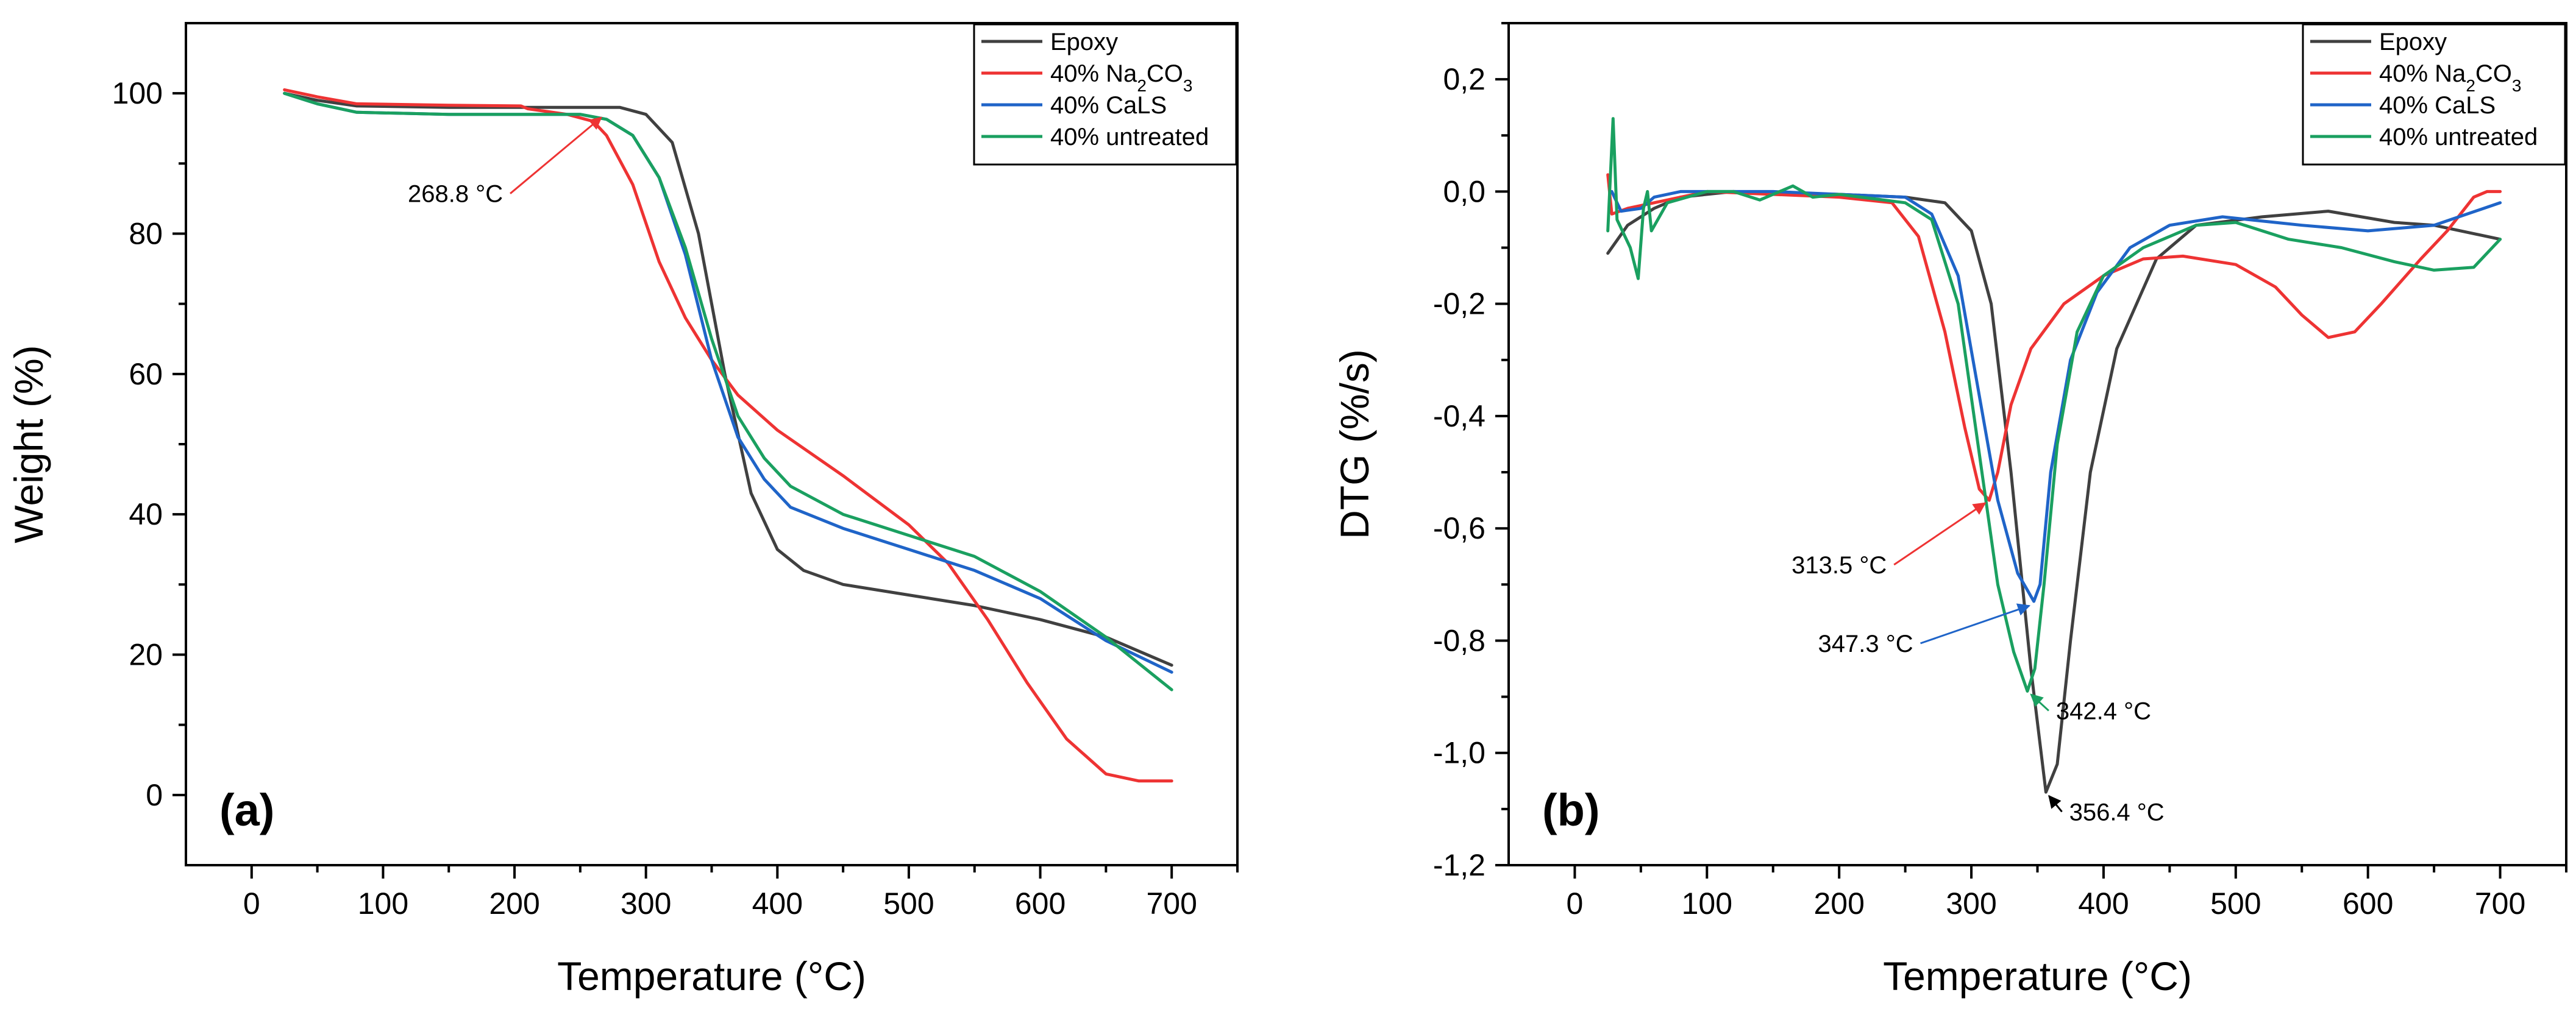 Image resolution: width=2576 pixels, height=1012 pixels. Describe the element at coordinates (246, 810) in the screenshot. I see `panel-label: (a)` at that location.